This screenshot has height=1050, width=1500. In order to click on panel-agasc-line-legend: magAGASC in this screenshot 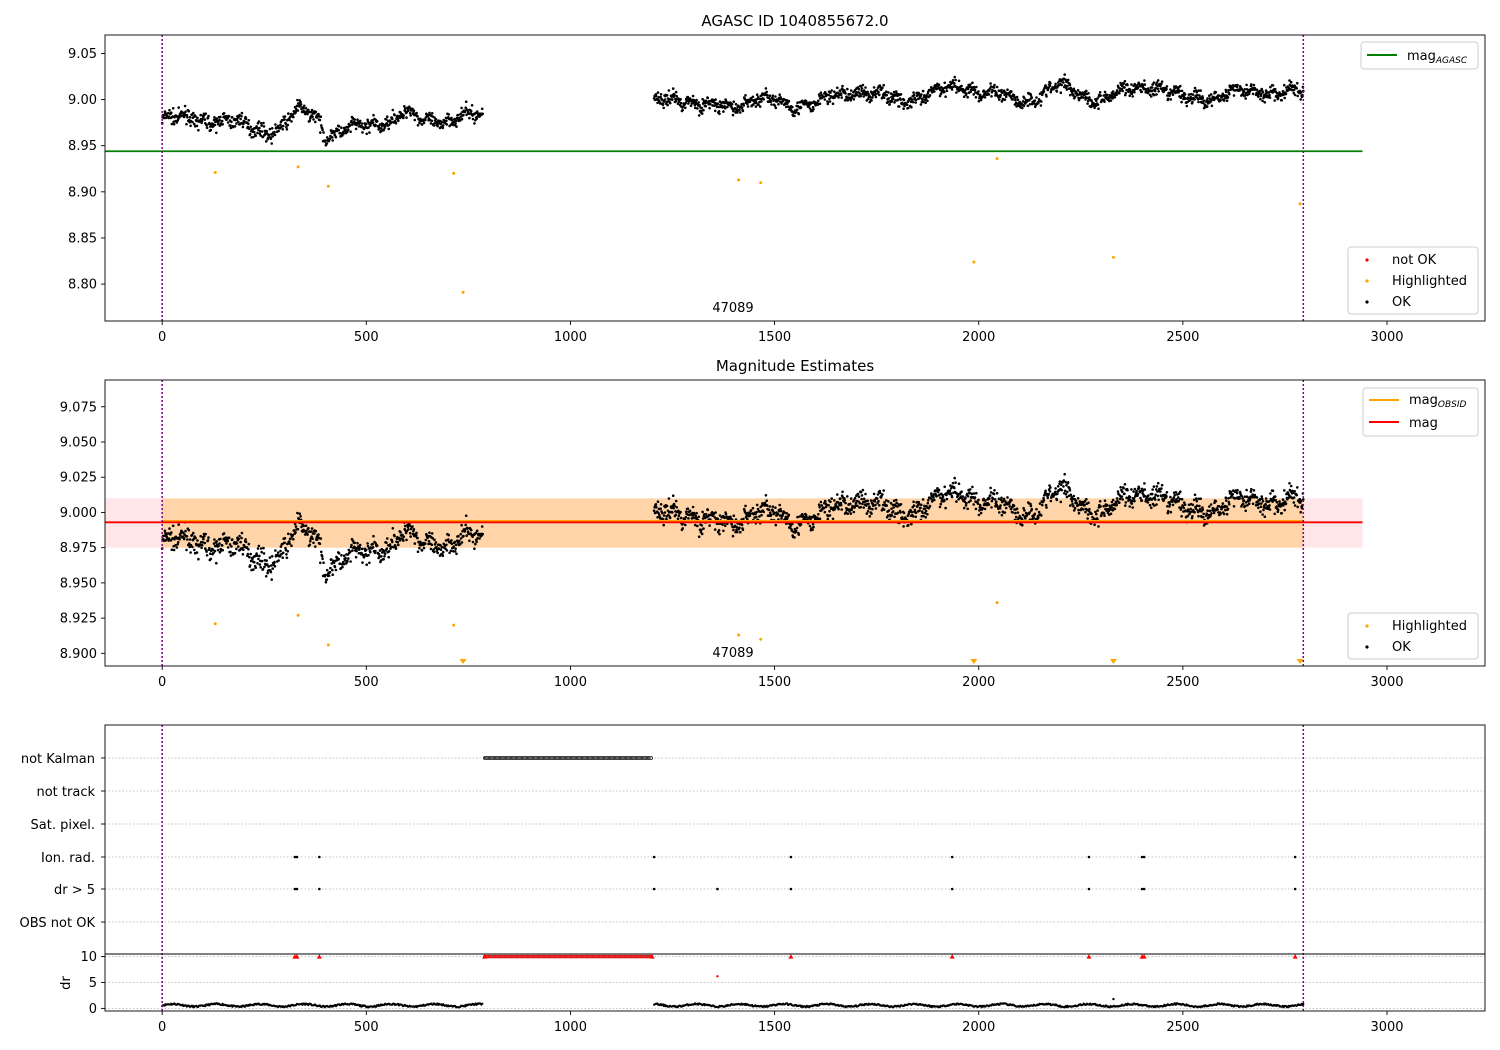, I will do `click(1419, 55)`.